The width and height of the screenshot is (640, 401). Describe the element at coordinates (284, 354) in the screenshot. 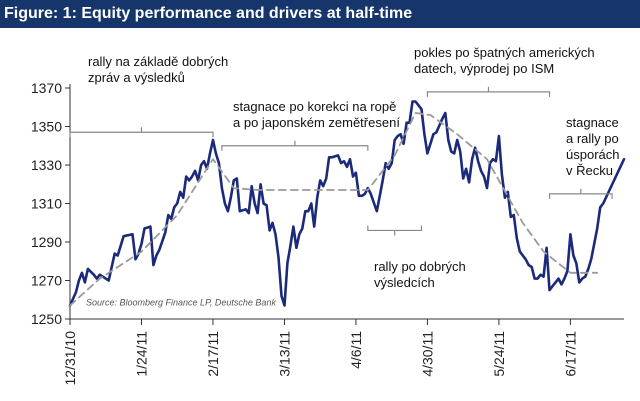

I see `x-tick-label: 3/13/11` at that location.